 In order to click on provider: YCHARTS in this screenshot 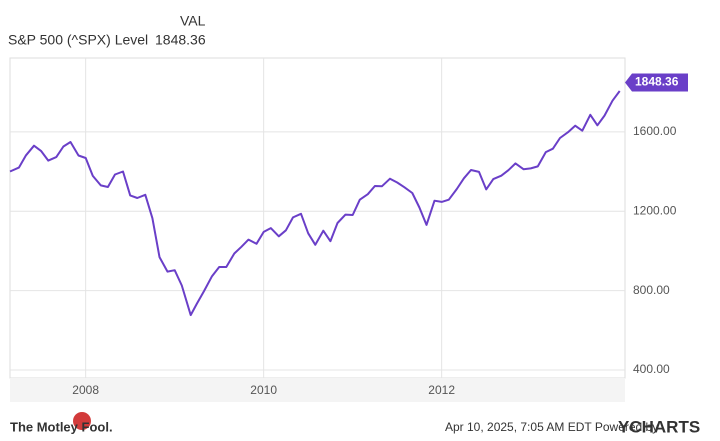, I will do `click(659, 426)`.